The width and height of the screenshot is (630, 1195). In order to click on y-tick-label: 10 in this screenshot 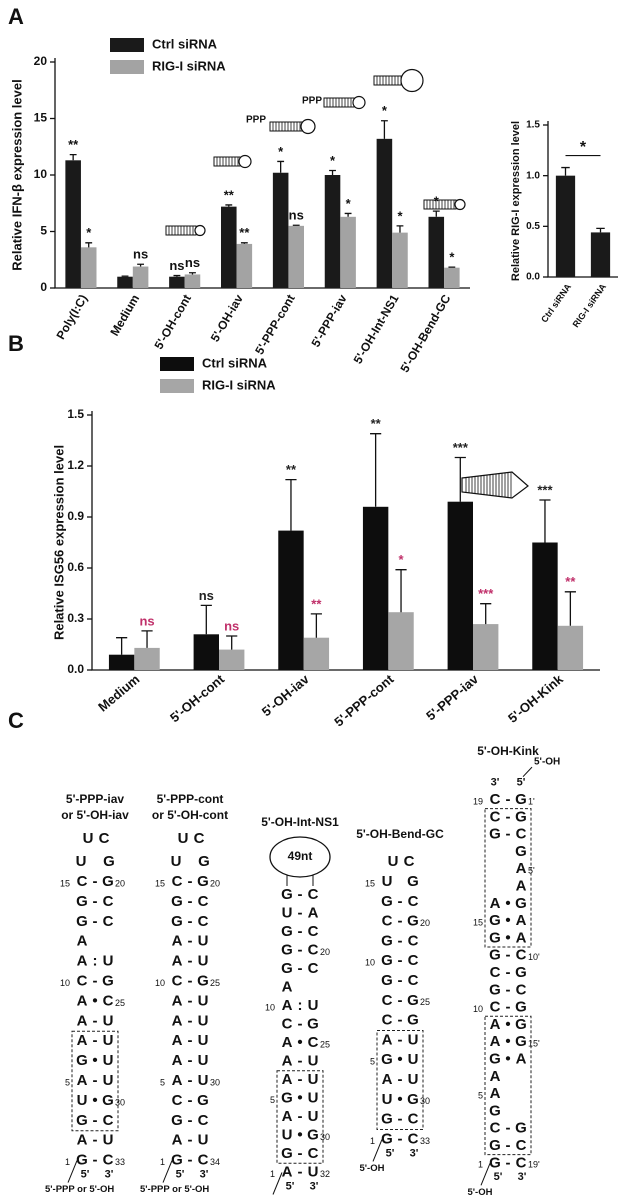, I will do `click(41, 174)`.